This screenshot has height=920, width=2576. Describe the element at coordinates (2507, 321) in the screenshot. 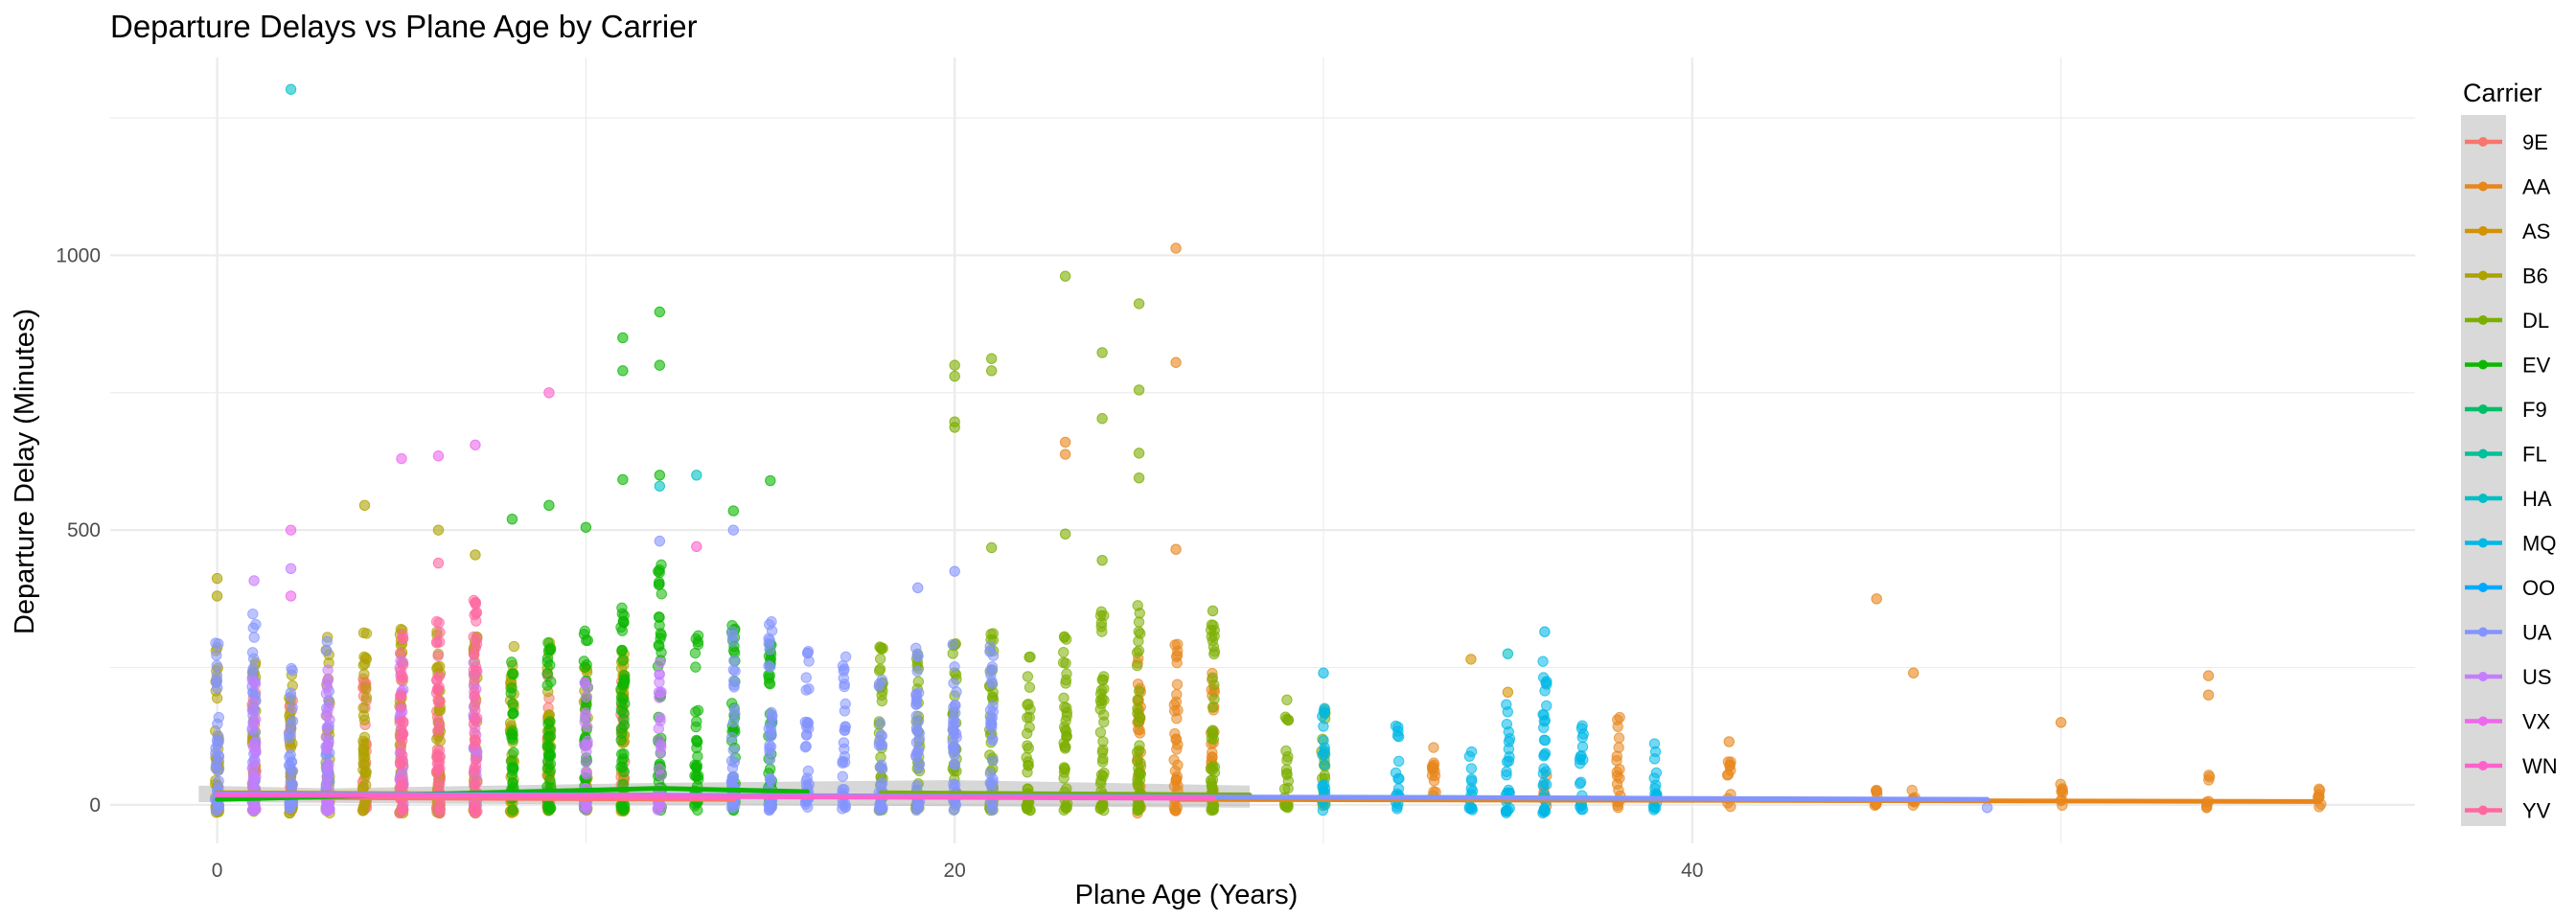

I see `legend-item-DL: DL` at that location.